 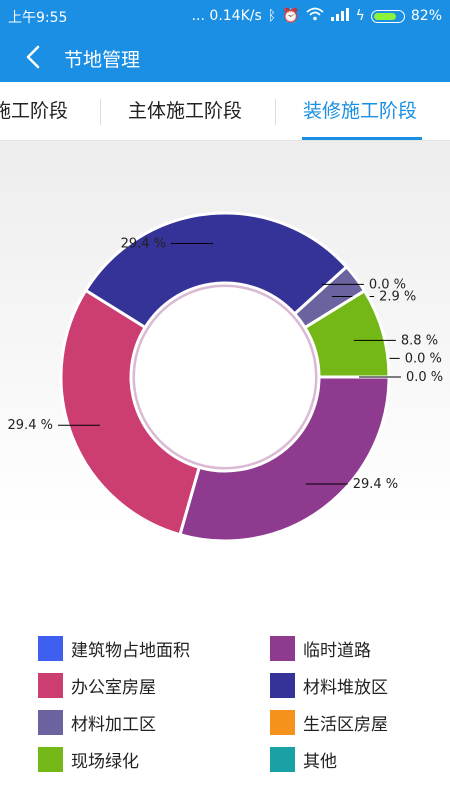 What do you see at coordinates (130, 651) in the screenshot?
I see `legend-label: 建筑物占地面积` at bounding box center [130, 651].